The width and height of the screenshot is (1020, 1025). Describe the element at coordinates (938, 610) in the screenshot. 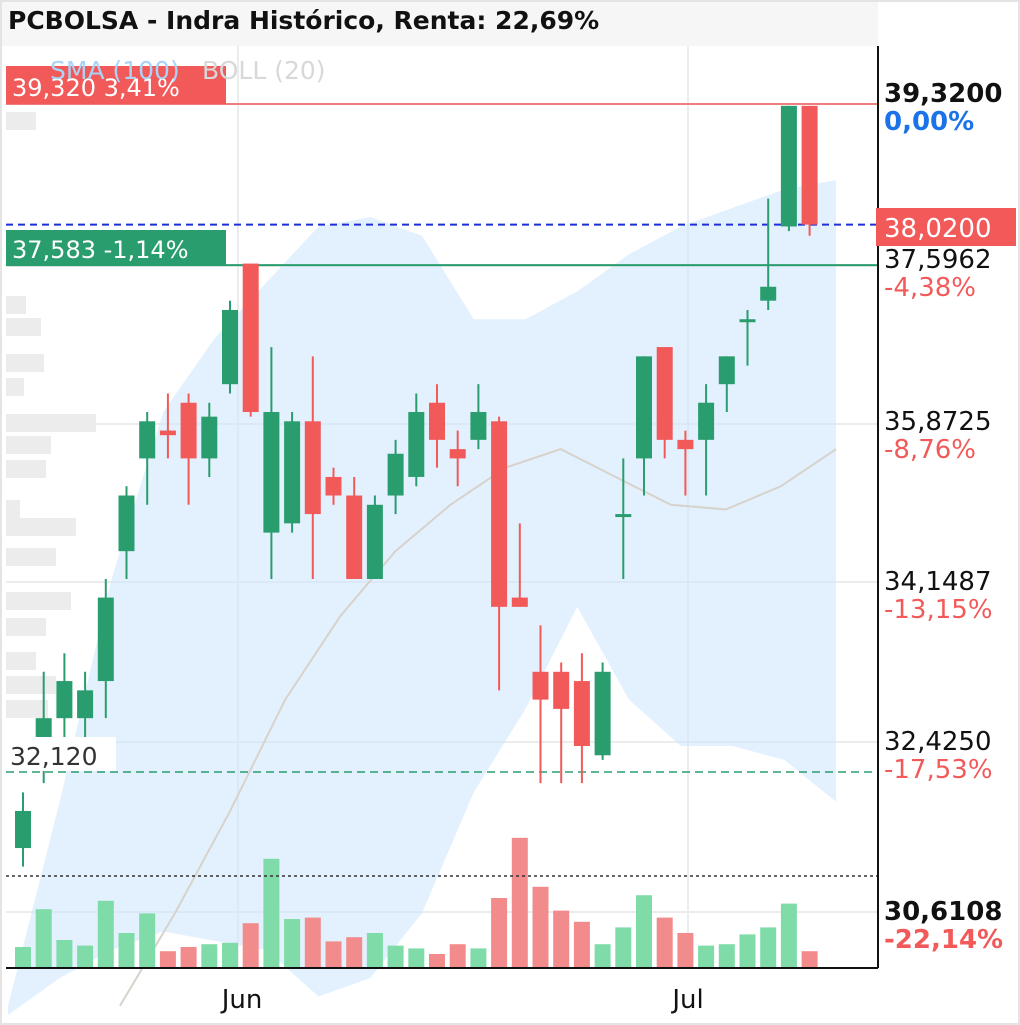

I see `y-tick-percent: -13,15%` at that location.